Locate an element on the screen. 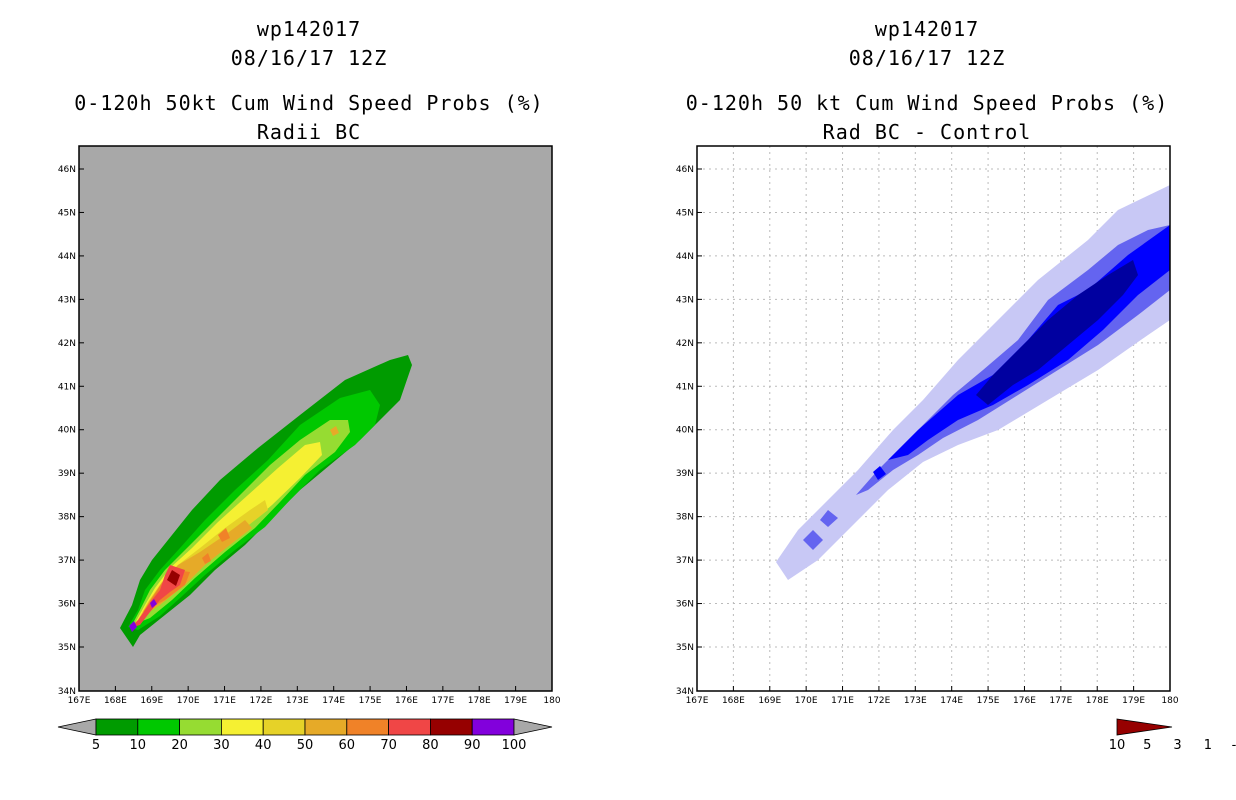  left-lat-label: 40N is located at coordinates (67, 431).